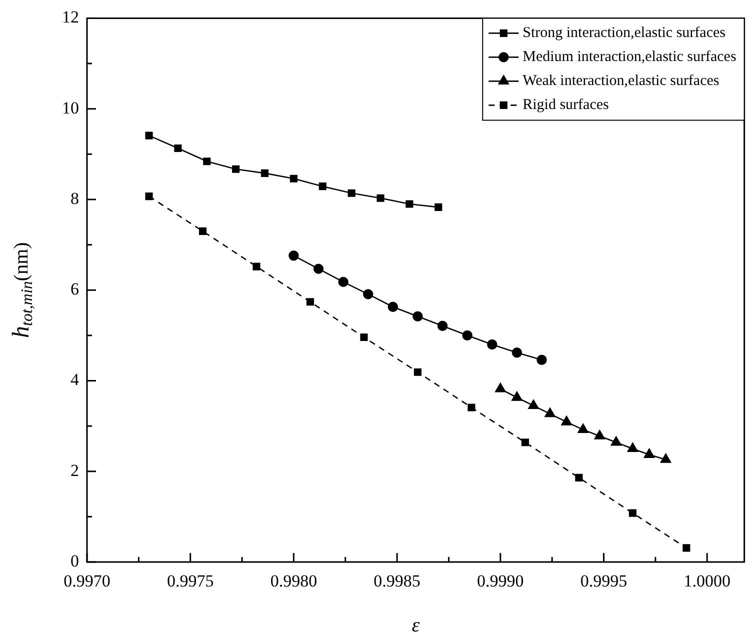  I want to click on y-tick-label: 10, so click(70, 108).